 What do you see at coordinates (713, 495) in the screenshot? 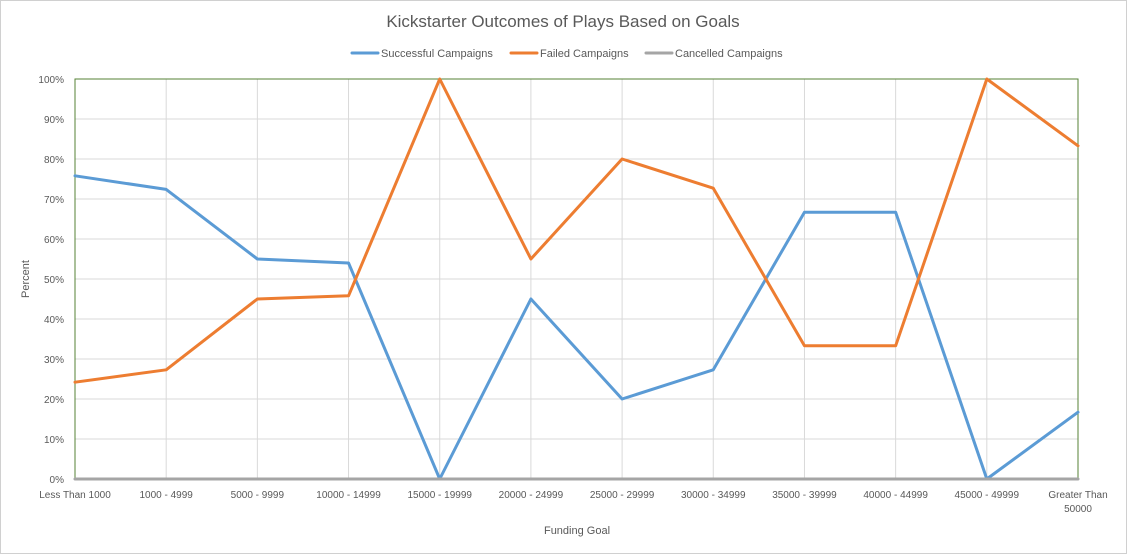
I see `x-tick-label: 30000 - 34999` at bounding box center [713, 495].